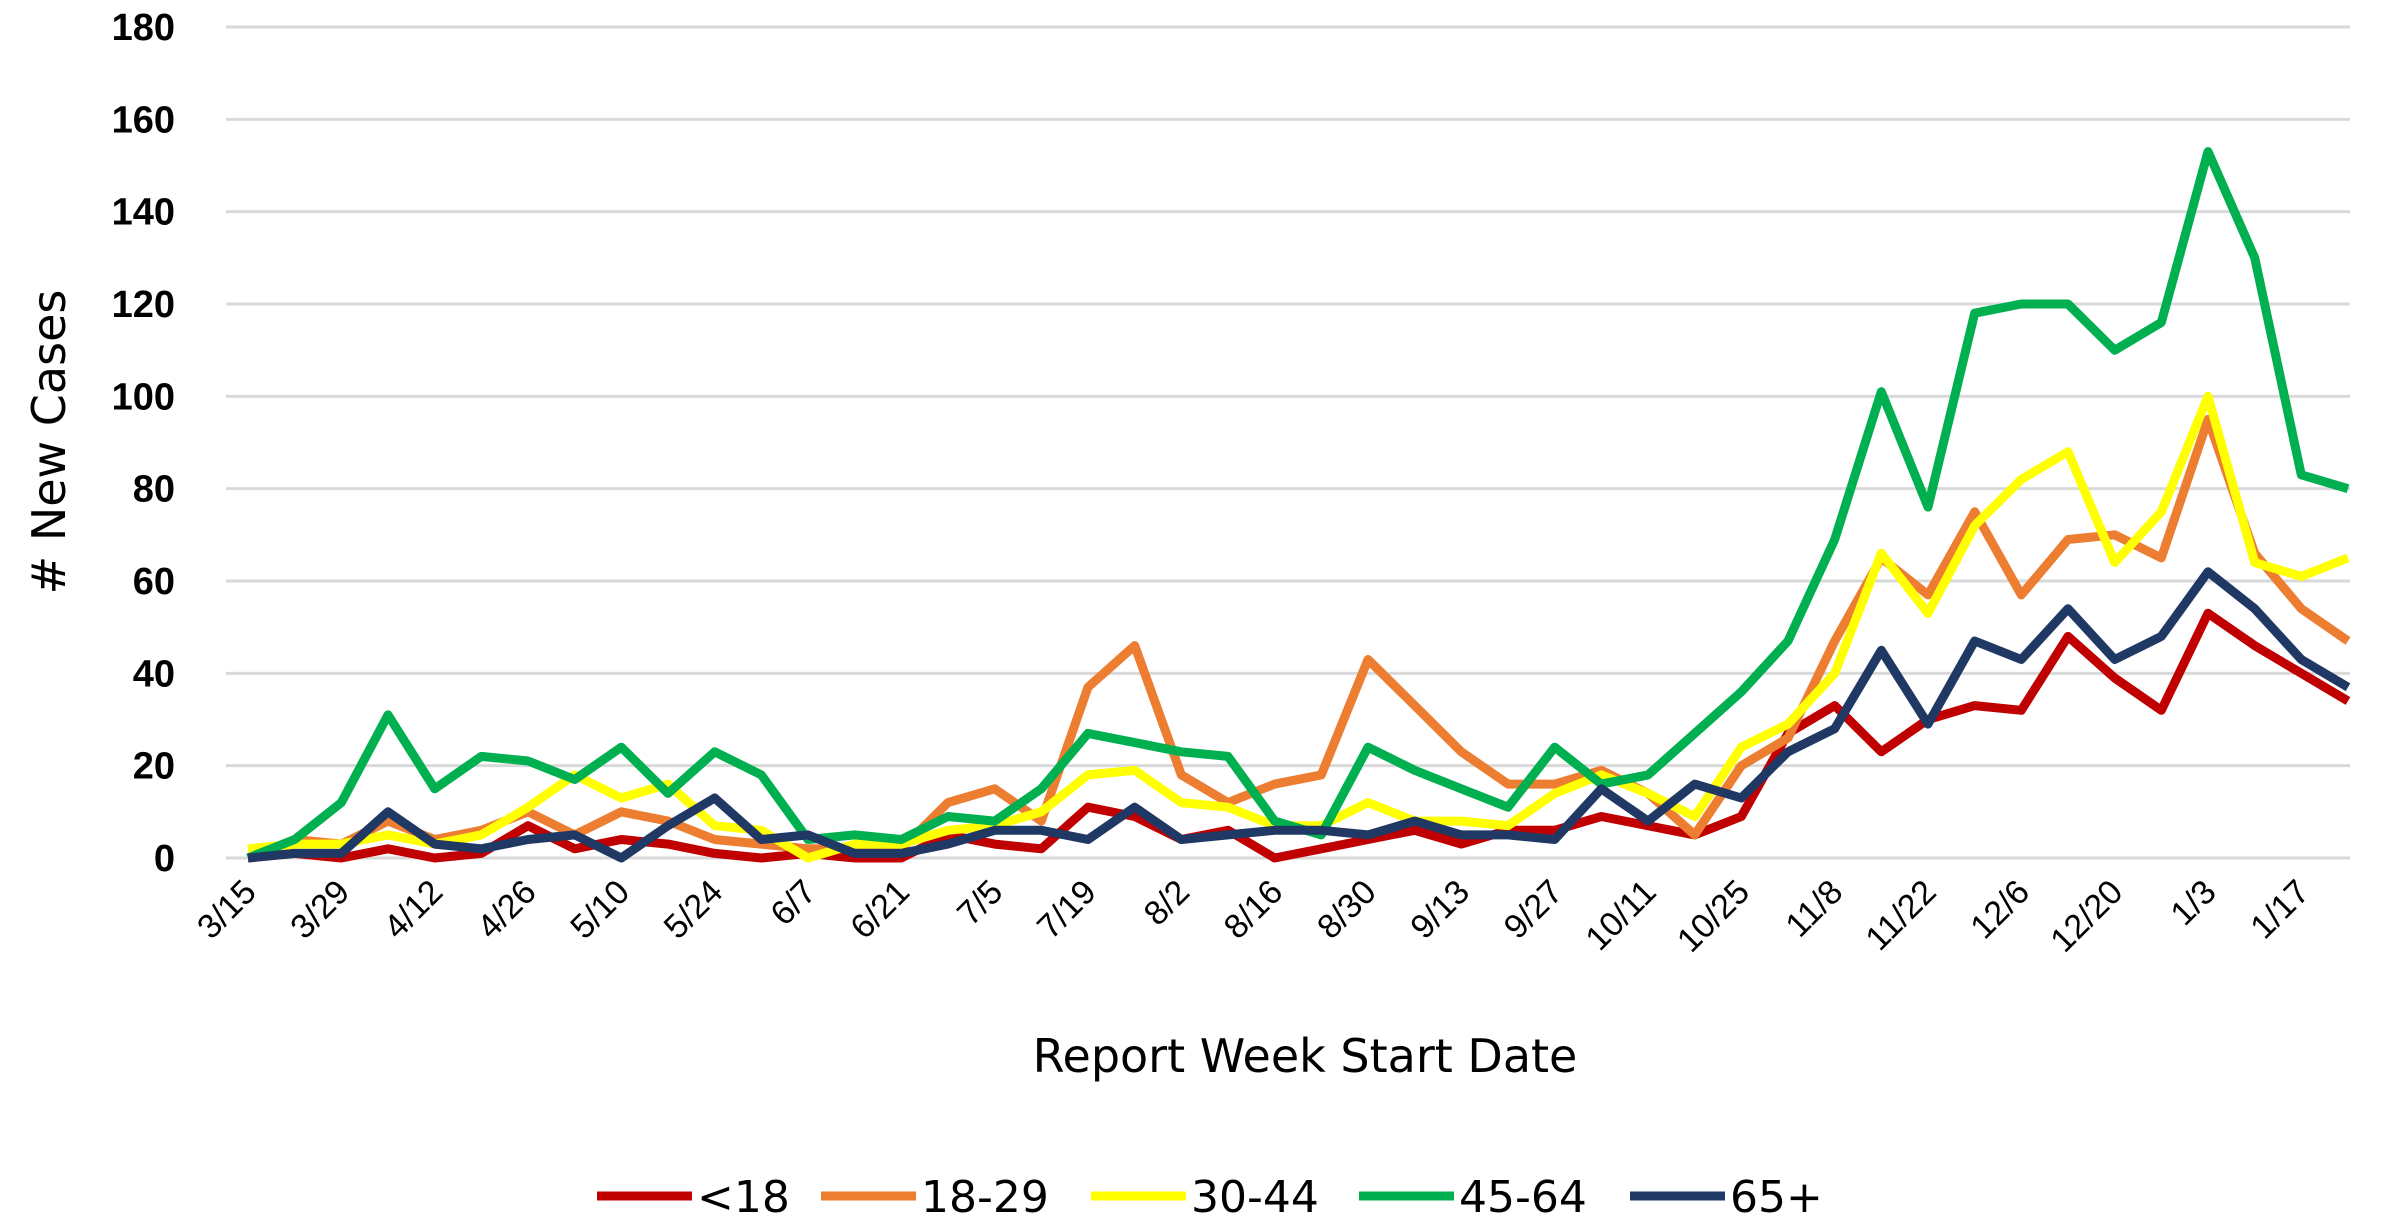  I want to click on x-tick-label: 6/7, so click(793, 903).